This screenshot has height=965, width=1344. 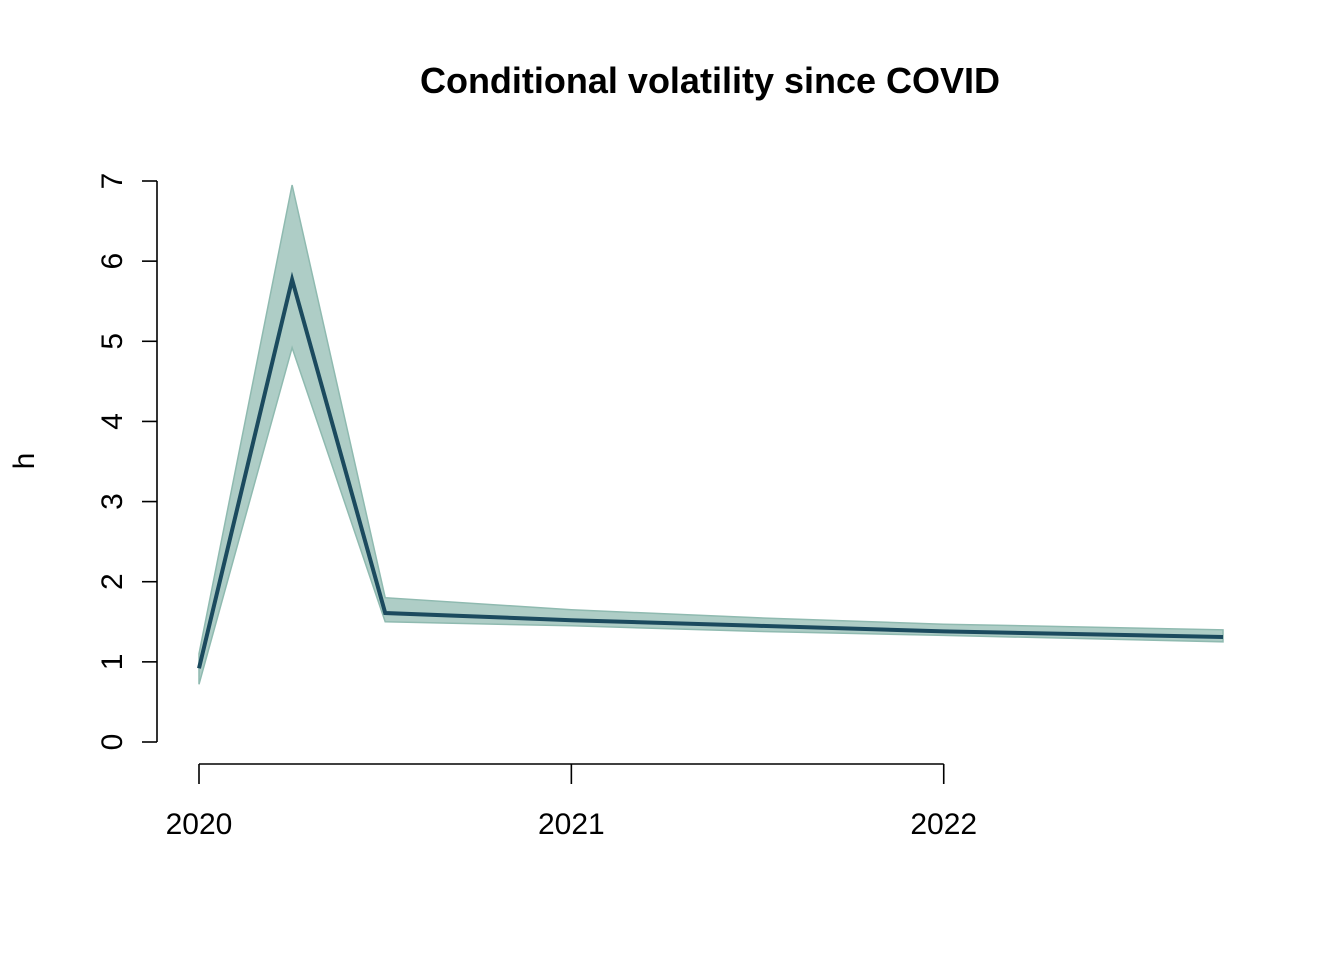 What do you see at coordinates (710, 80) in the screenshot?
I see `chart-title: Conditional volatility since COVID` at bounding box center [710, 80].